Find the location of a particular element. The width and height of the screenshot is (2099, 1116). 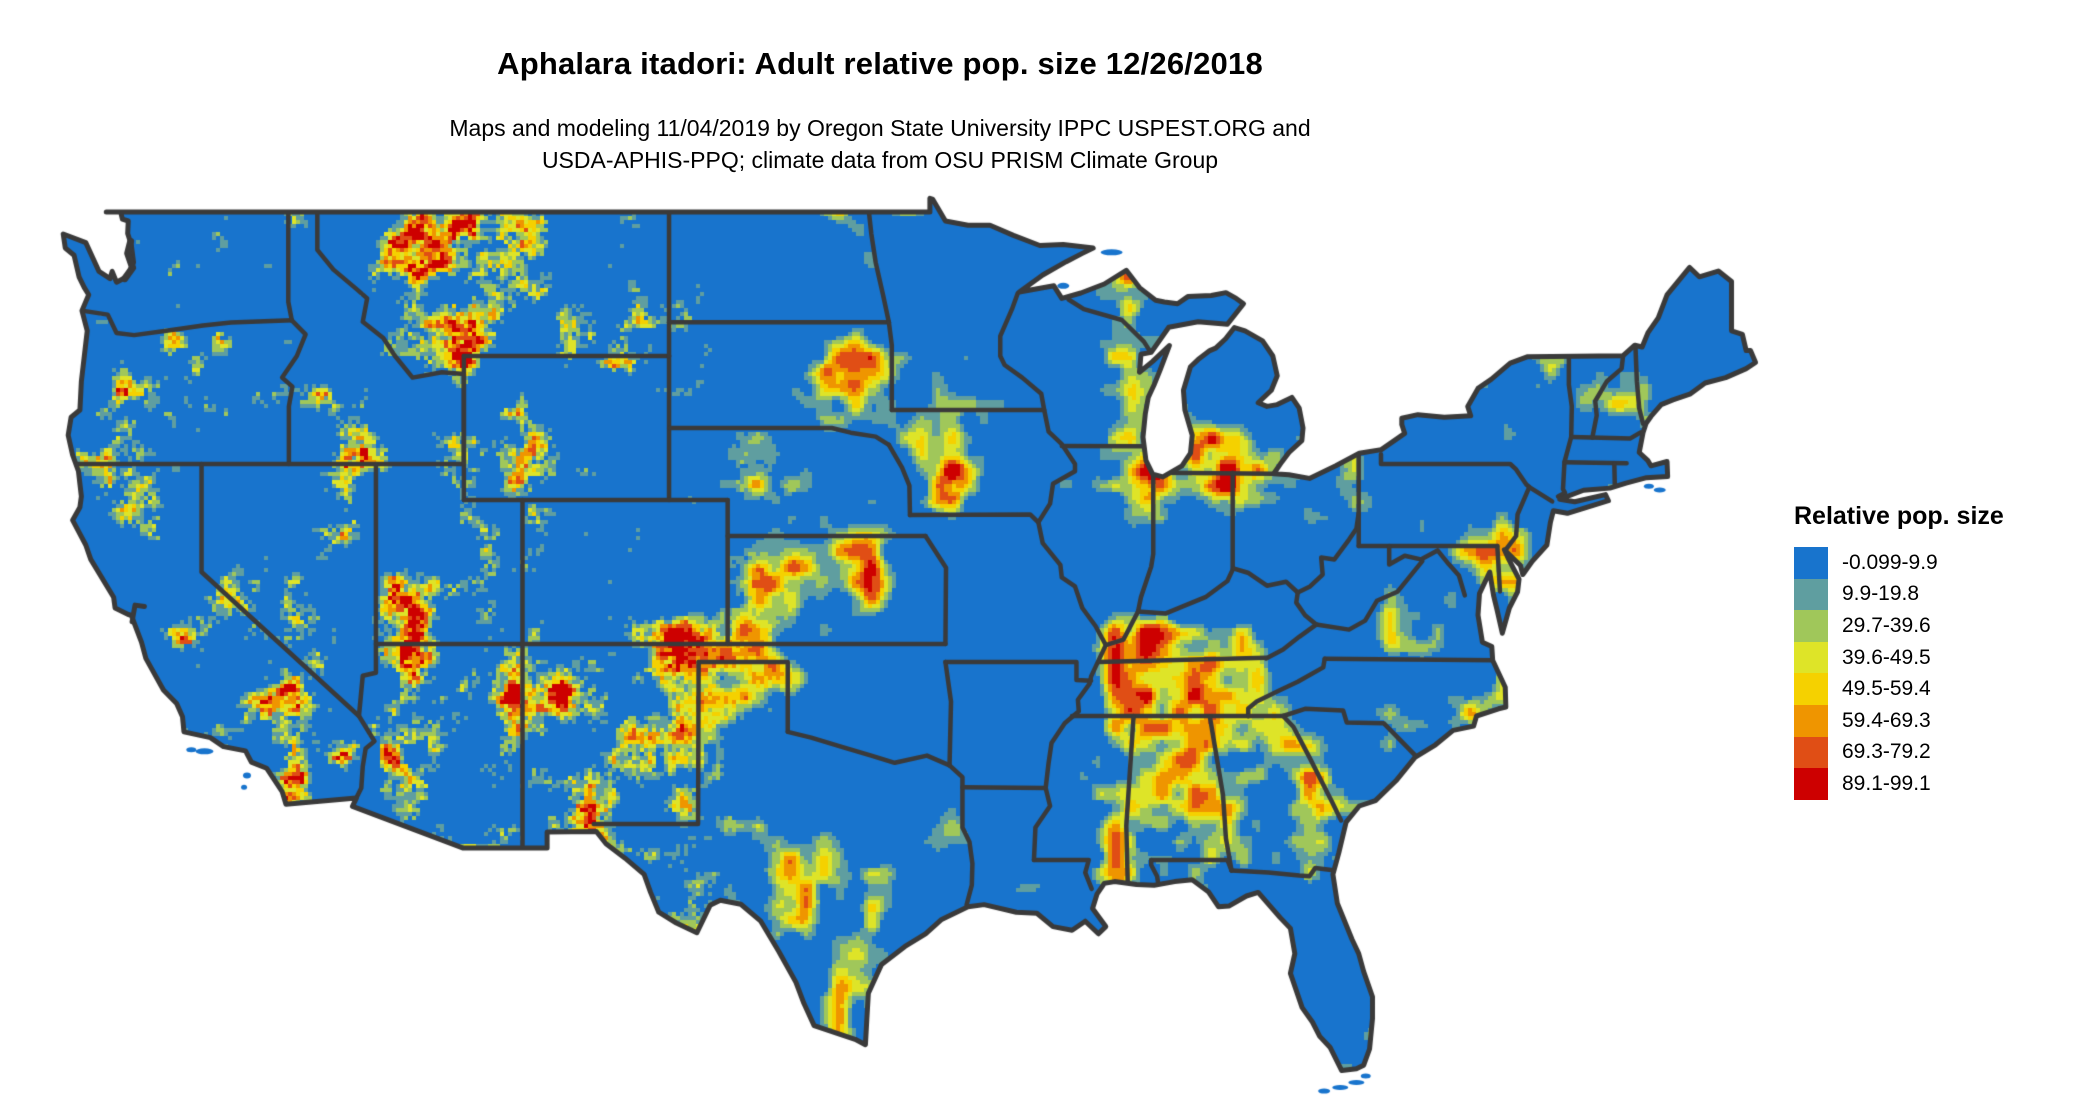

legend-item: 49.5-59.4 is located at coordinates (1899, 689).